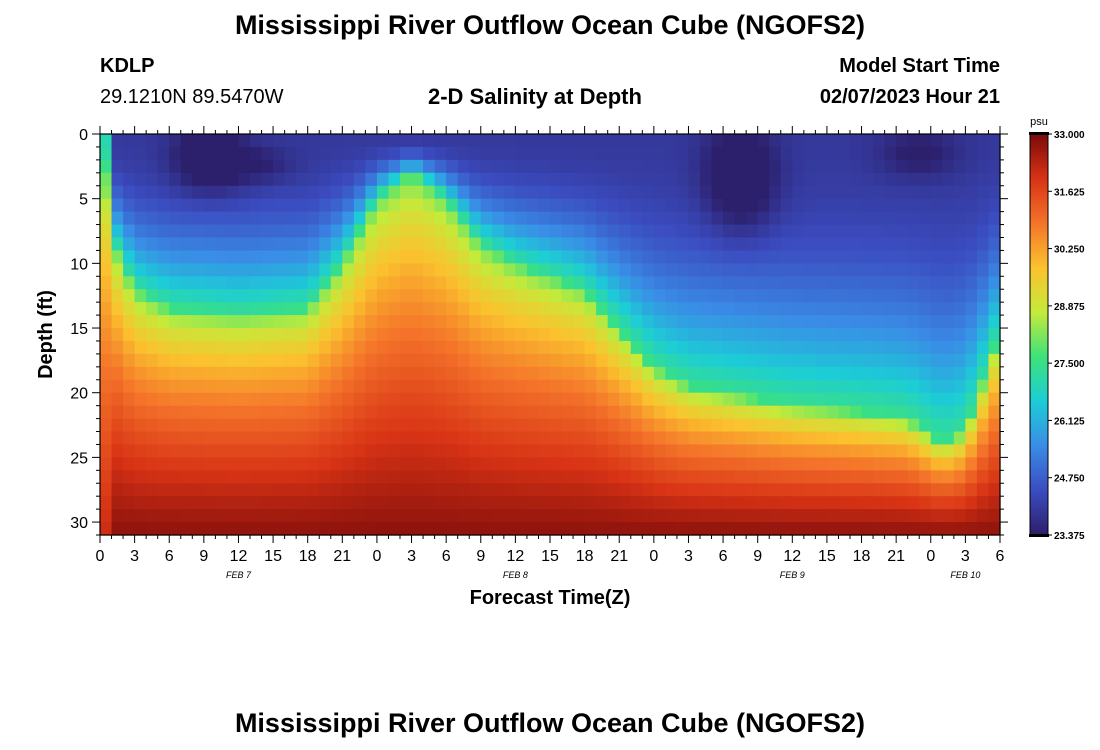  Describe the element at coordinates (909, 97) in the screenshot. I see `model-start-value: 02/07/2023 Hour 21` at that location.